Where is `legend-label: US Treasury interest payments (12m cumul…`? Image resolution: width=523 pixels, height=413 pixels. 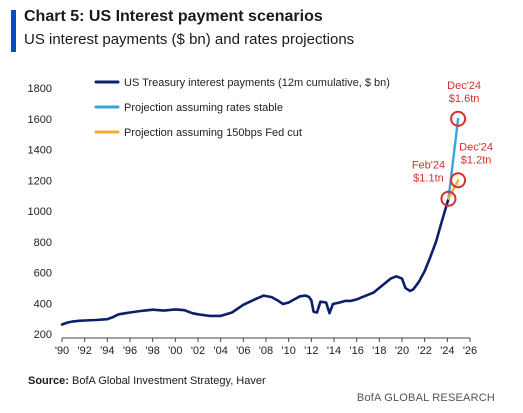
legend-label: US Treasury interest payments (12m cumul… is located at coordinates (257, 83).